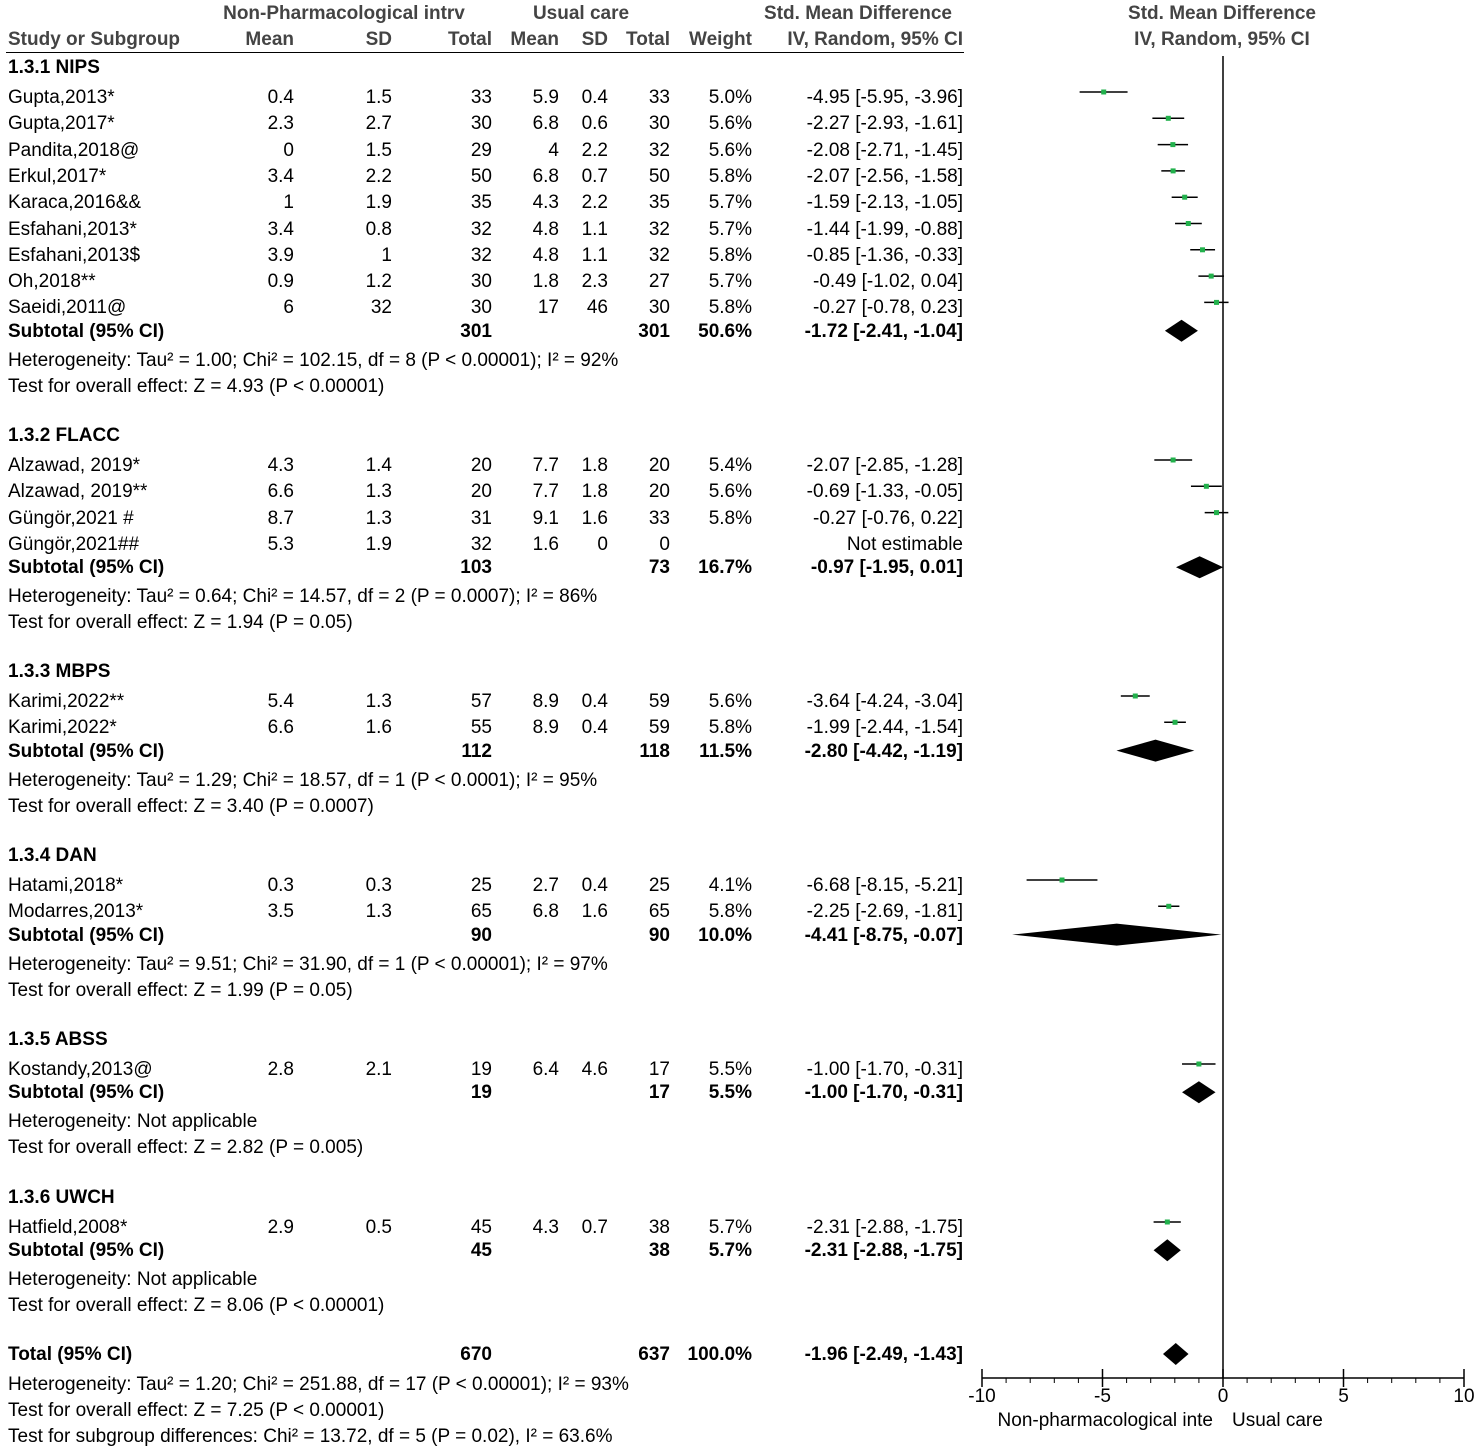  I want to click on study-name: Erkul,2017*, so click(57, 176).